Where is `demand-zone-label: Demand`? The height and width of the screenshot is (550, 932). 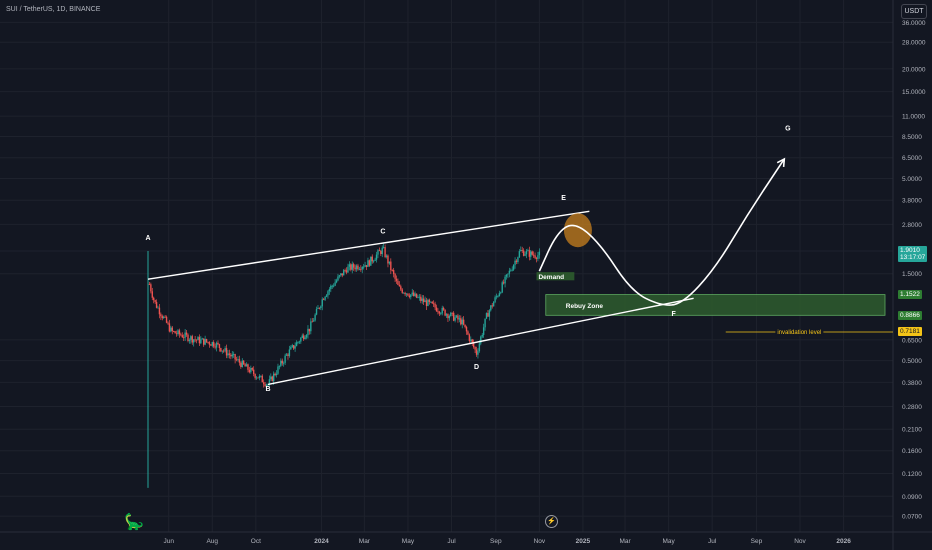 demand-zone-label: Demand is located at coordinates (551, 277).